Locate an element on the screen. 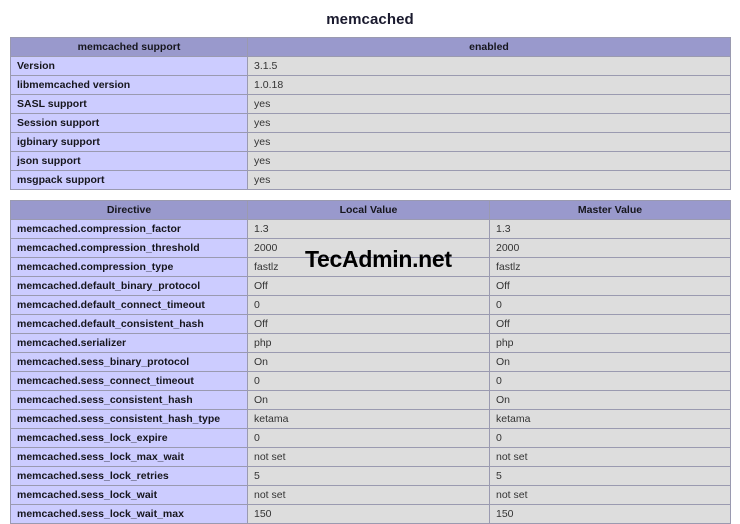 This screenshot has height=524, width=740. directive-column-header: Directive is located at coordinates (129, 210).